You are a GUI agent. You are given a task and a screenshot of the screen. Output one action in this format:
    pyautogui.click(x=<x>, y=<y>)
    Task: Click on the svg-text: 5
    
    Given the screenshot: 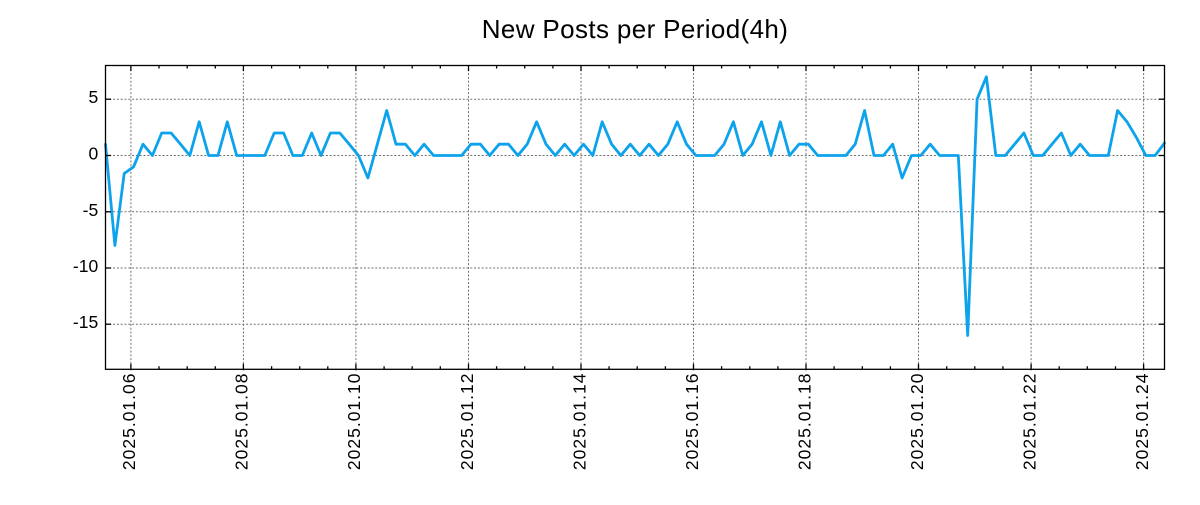 What is the action you would take?
    pyautogui.click(x=93, y=97)
    